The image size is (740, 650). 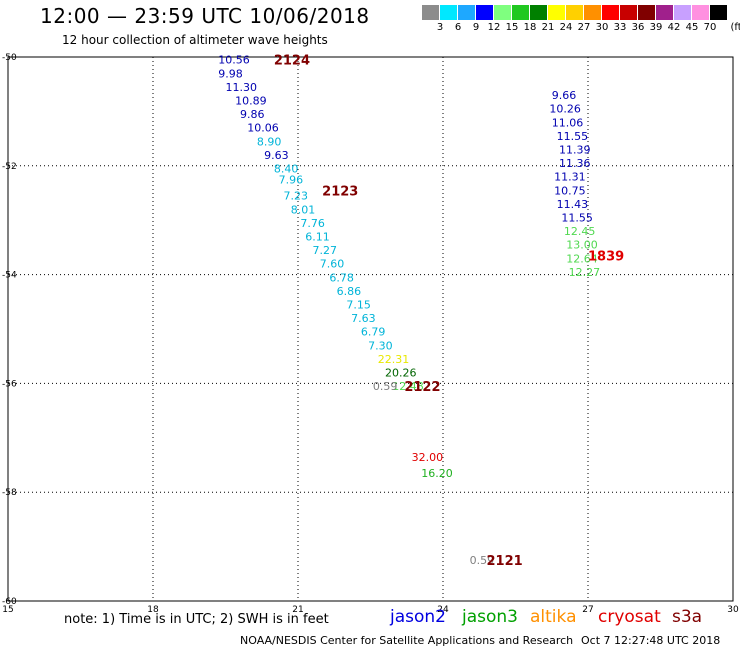 I want to click on color-scale-label: 9, so click(x=476, y=27).